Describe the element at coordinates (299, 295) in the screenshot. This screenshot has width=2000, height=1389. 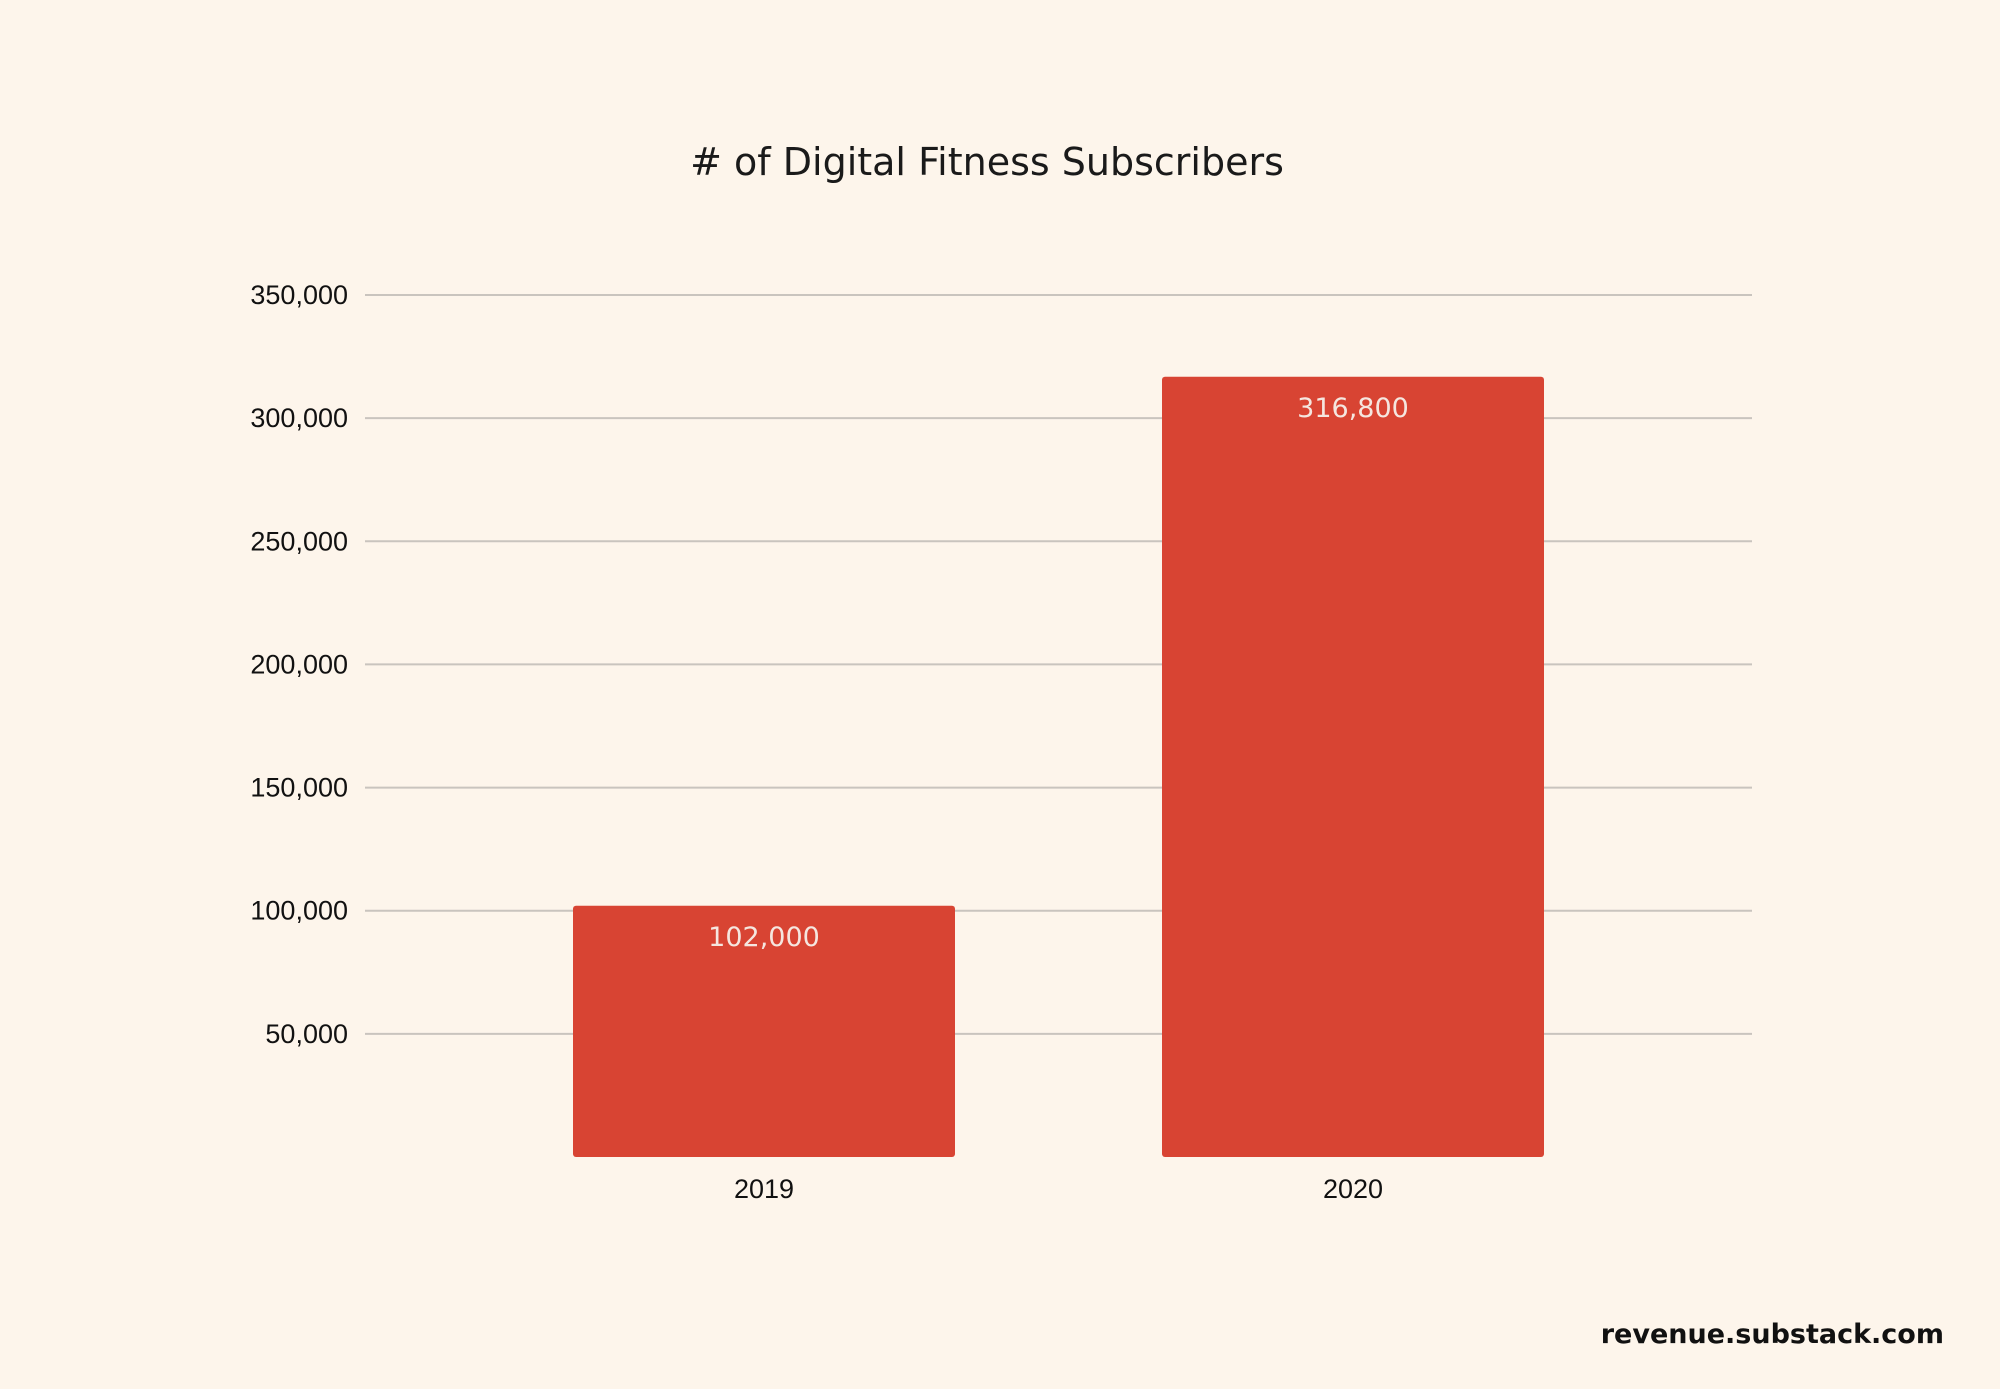
I see `y-tick-label: 350,000` at that location.